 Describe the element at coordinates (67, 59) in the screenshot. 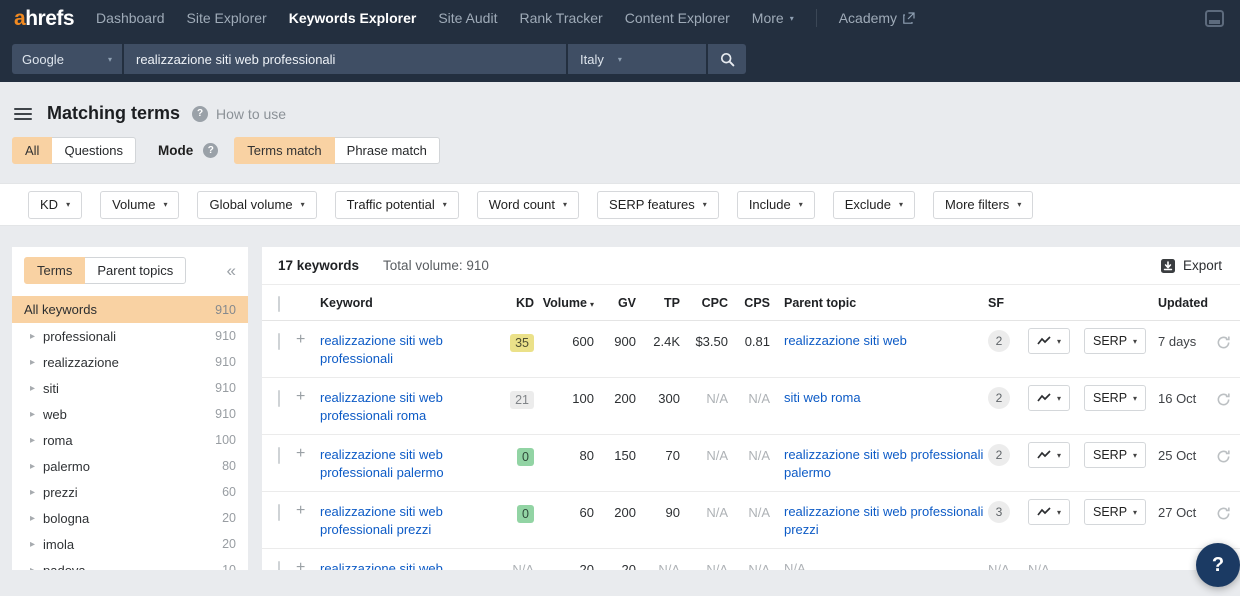

I see `search-engine-select: Google ▾` at that location.